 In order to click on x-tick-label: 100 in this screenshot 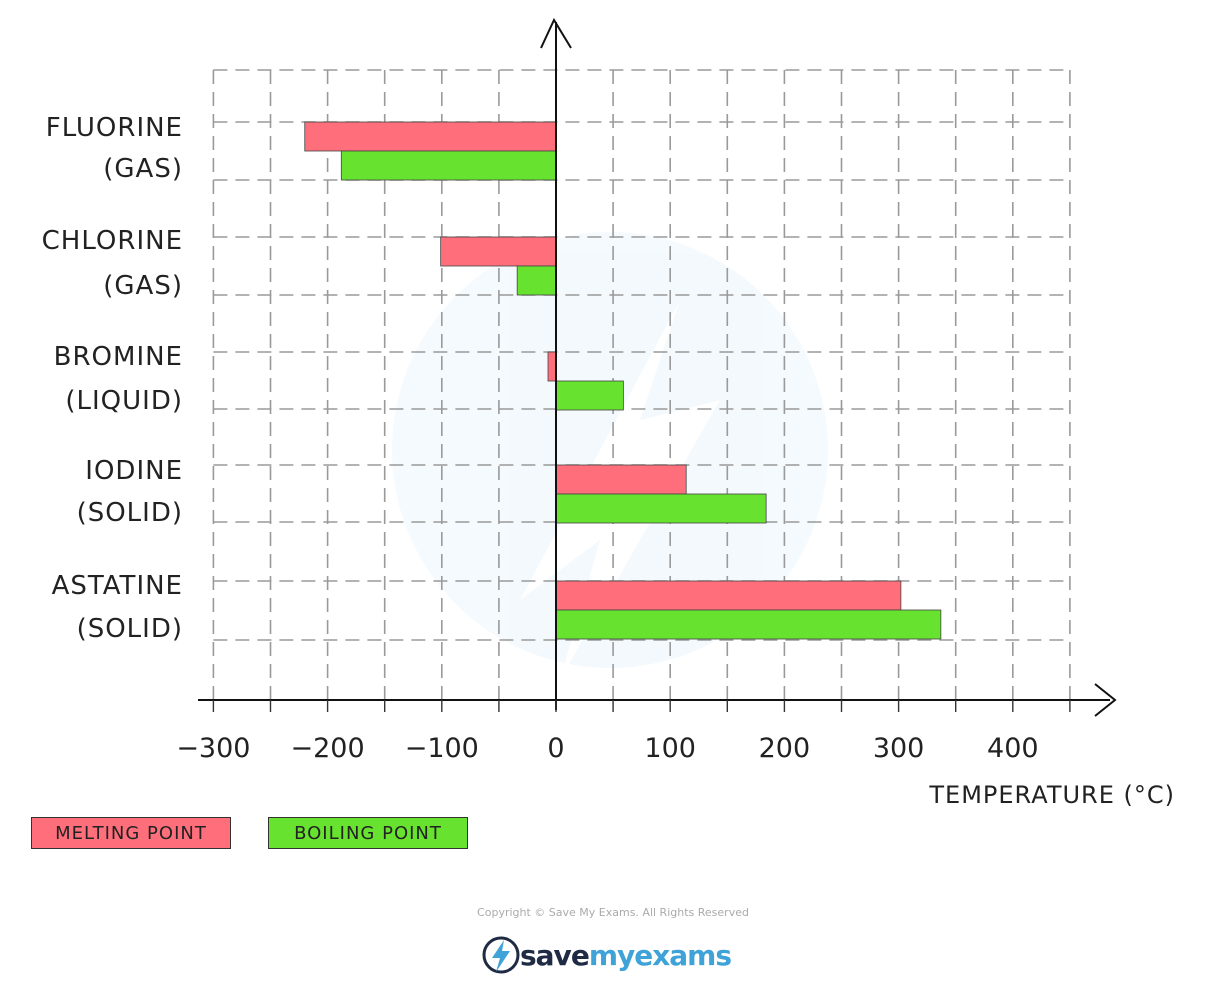, I will do `click(670, 748)`.